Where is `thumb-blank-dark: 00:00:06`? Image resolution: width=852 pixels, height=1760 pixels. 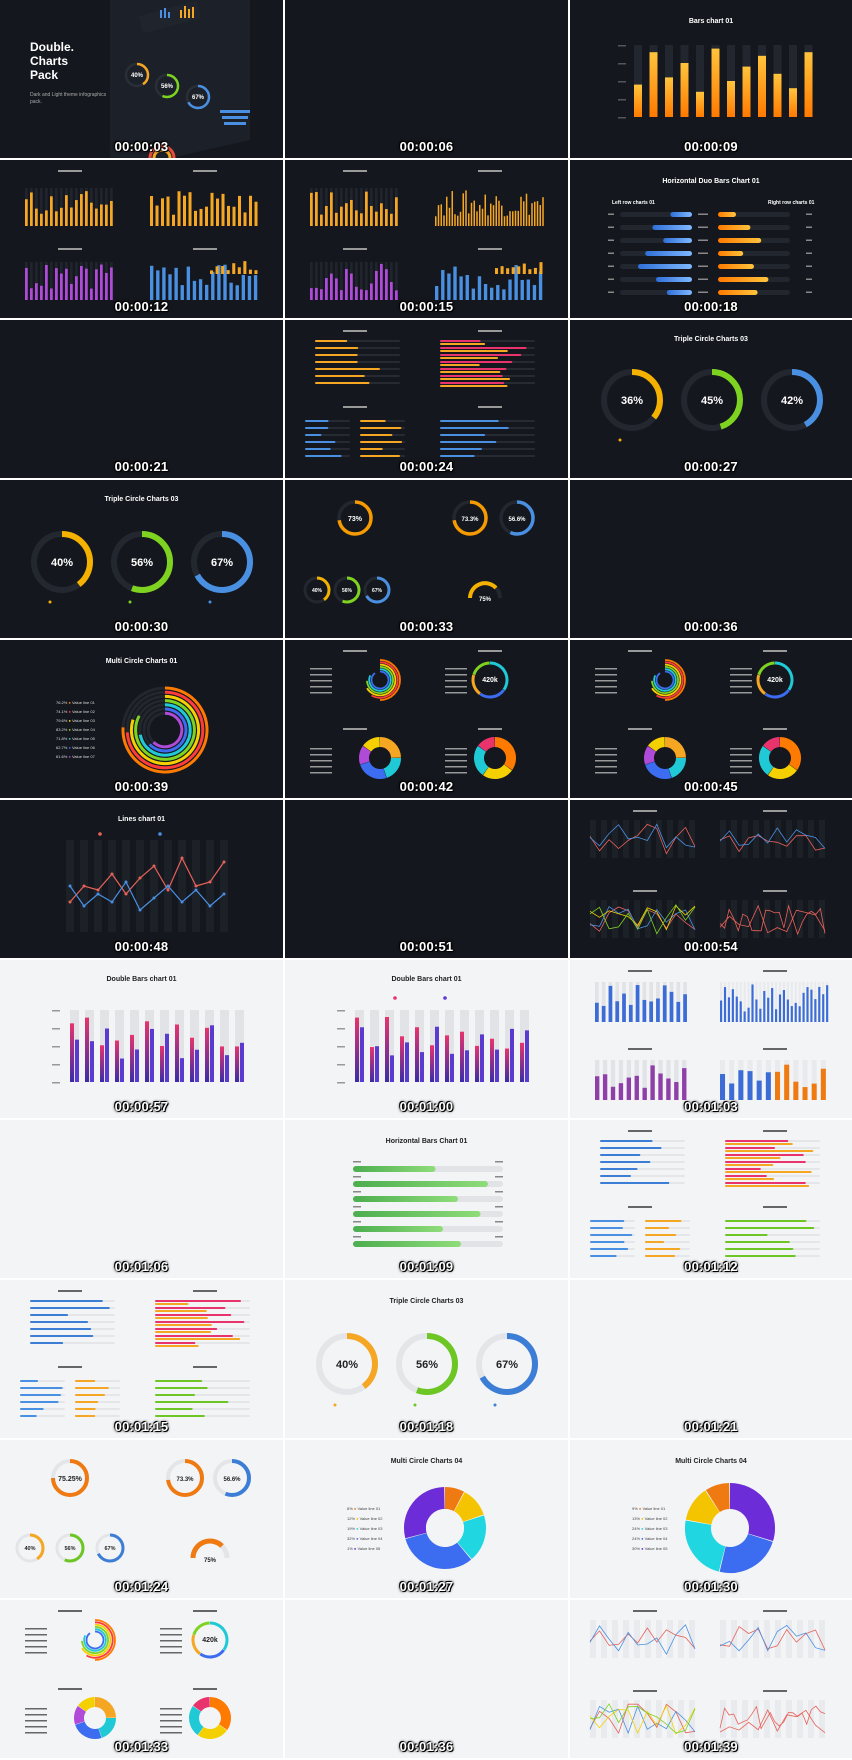 thumb-blank-dark: 00:00:06 is located at coordinates (426, 79).